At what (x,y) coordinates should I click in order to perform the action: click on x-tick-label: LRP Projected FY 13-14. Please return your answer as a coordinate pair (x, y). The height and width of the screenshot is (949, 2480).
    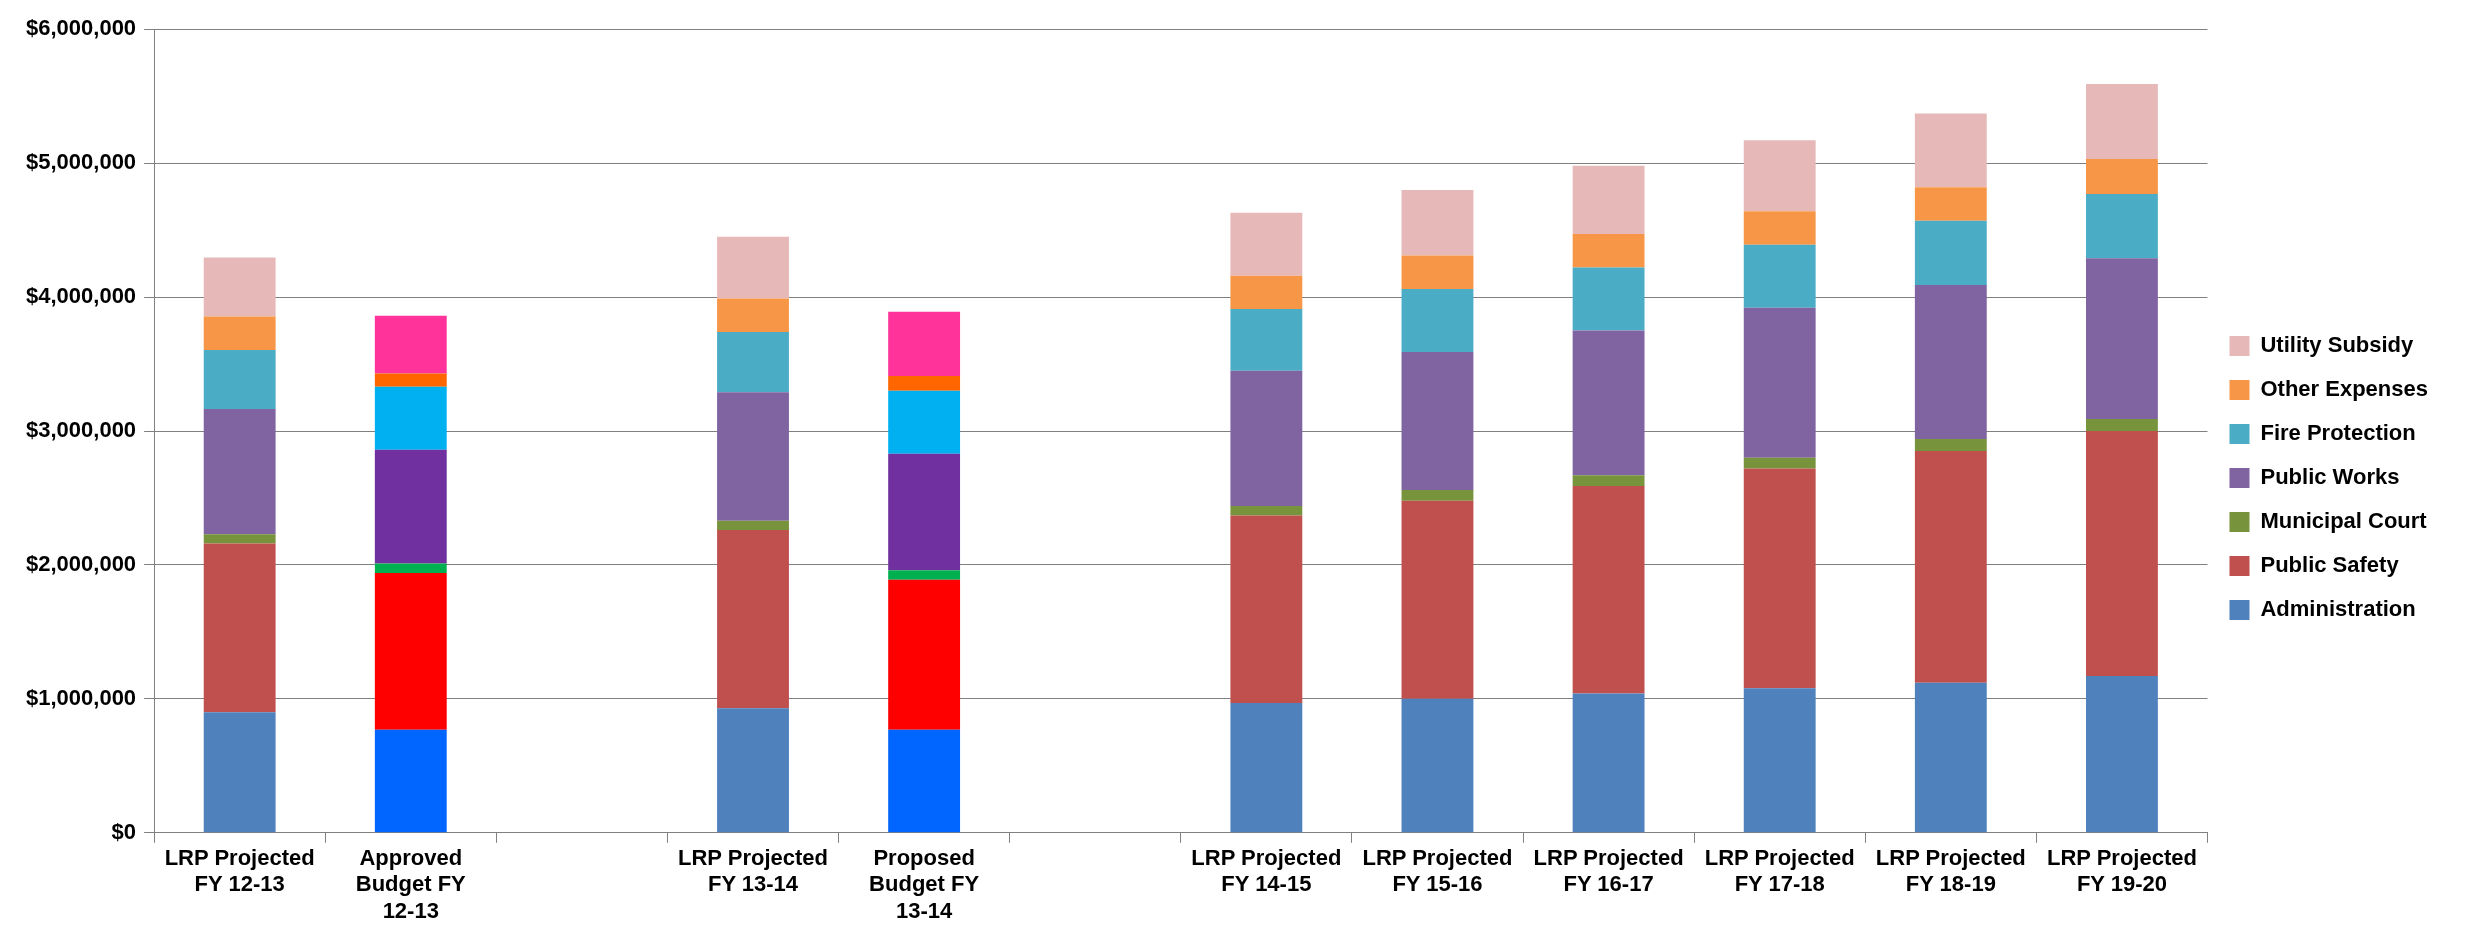
    Looking at the image, I should click on (753, 871).